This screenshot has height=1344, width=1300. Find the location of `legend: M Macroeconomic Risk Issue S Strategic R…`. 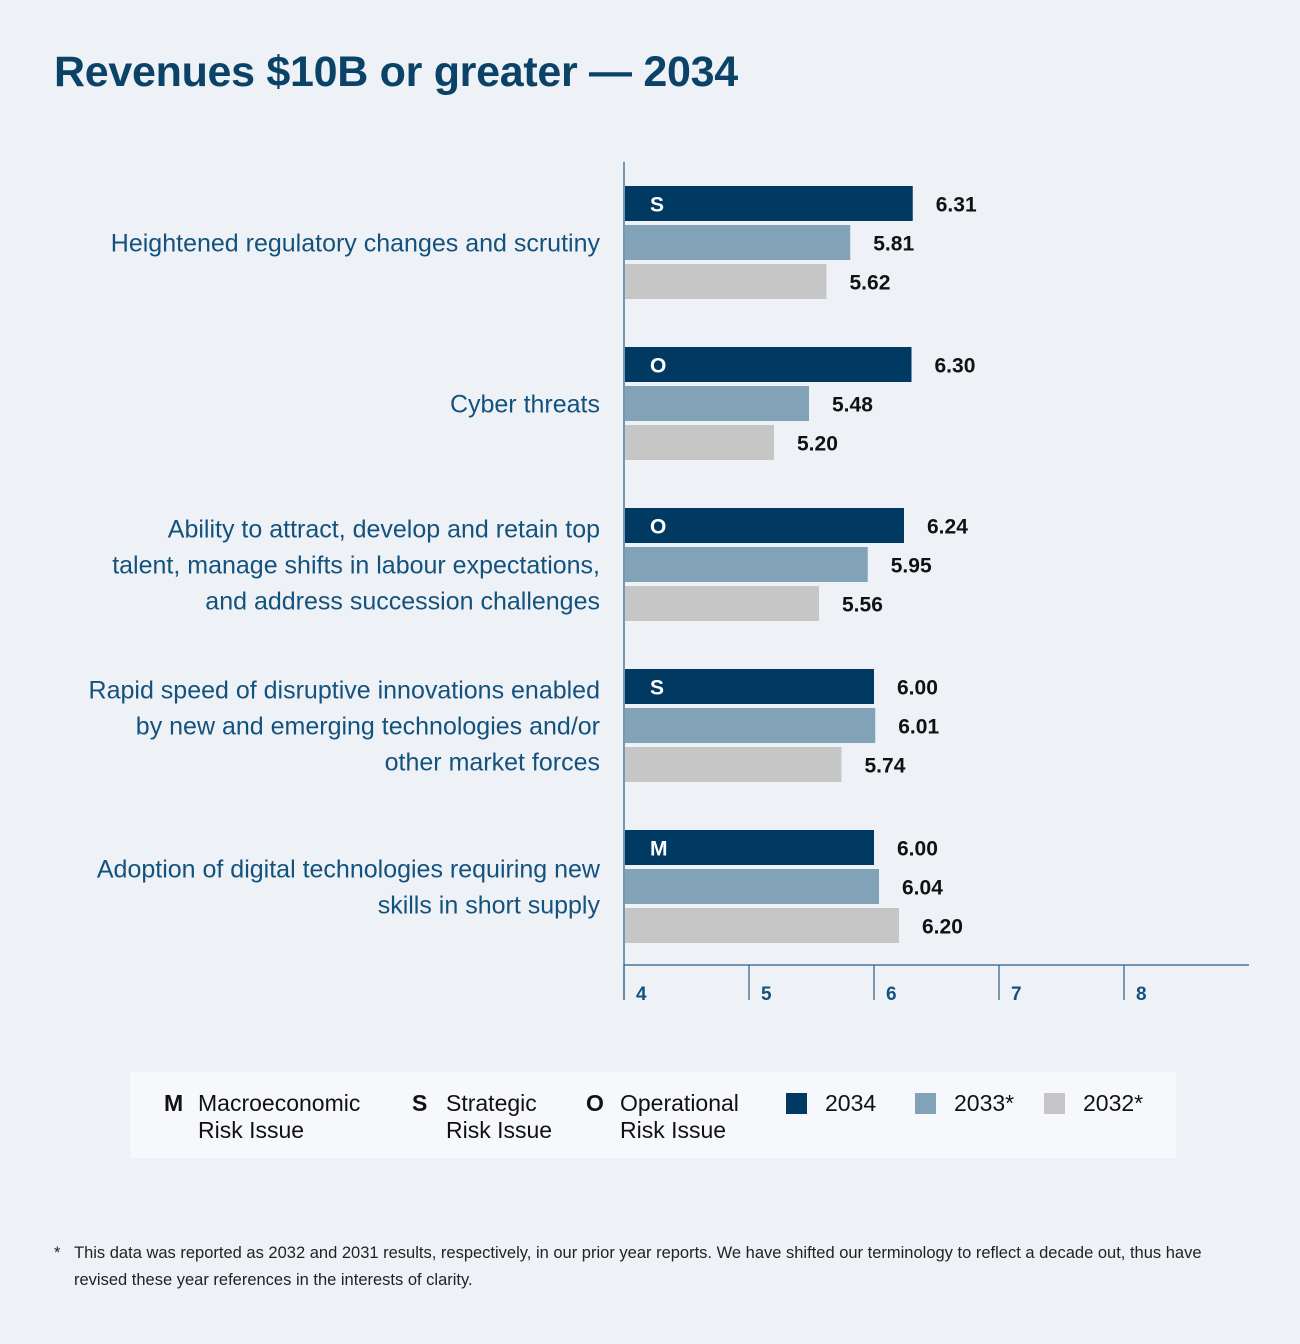

legend: M Macroeconomic Risk Issue S Strategic R… is located at coordinates (653, 1115).